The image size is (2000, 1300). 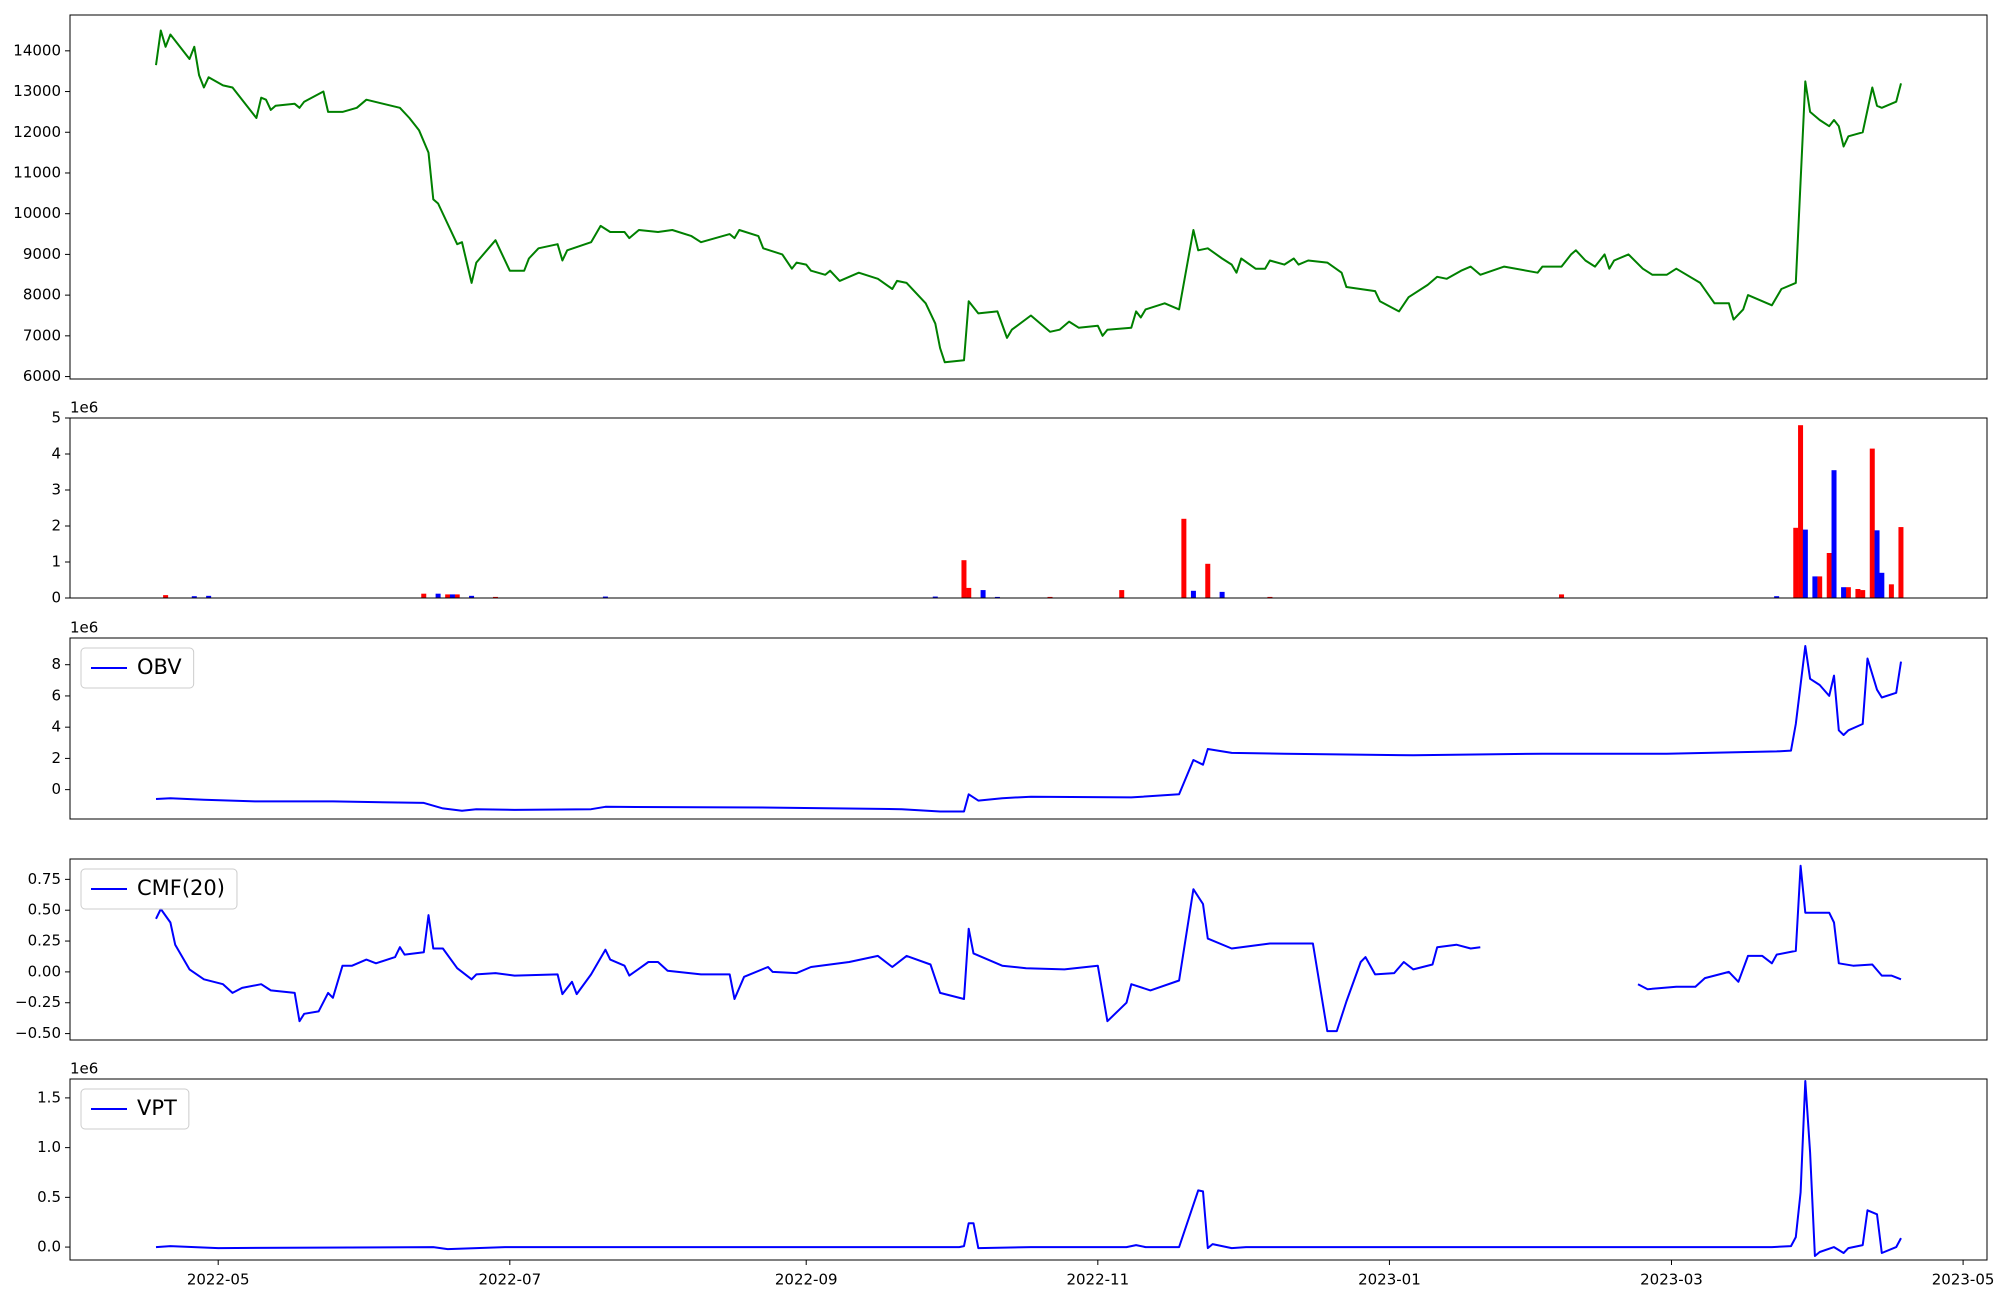 What do you see at coordinates (49, 1097) in the screenshot?
I see `y-tick-label: 1.5` at bounding box center [49, 1097].